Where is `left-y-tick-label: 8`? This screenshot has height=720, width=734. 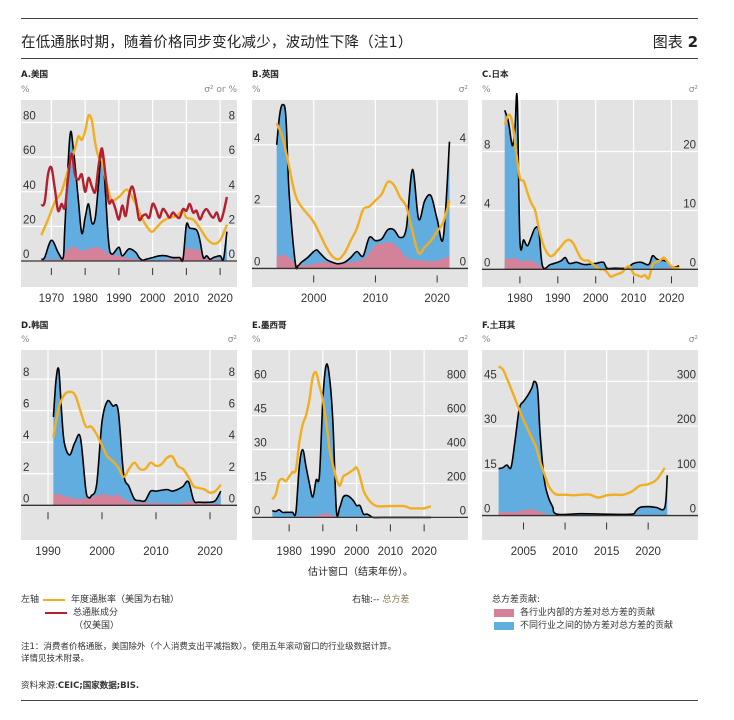
left-y-tick-label: 8 is located at coordinates (26, 373).